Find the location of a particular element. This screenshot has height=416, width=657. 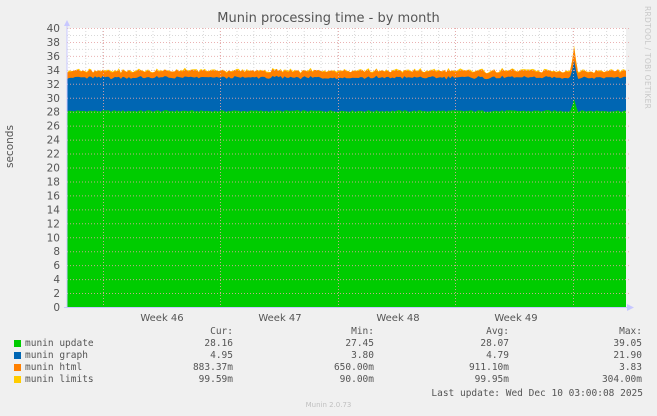

x-axis-ticks: Week 46 Week 47 Week 48 Week 49 is located at coordinates (338, 318).